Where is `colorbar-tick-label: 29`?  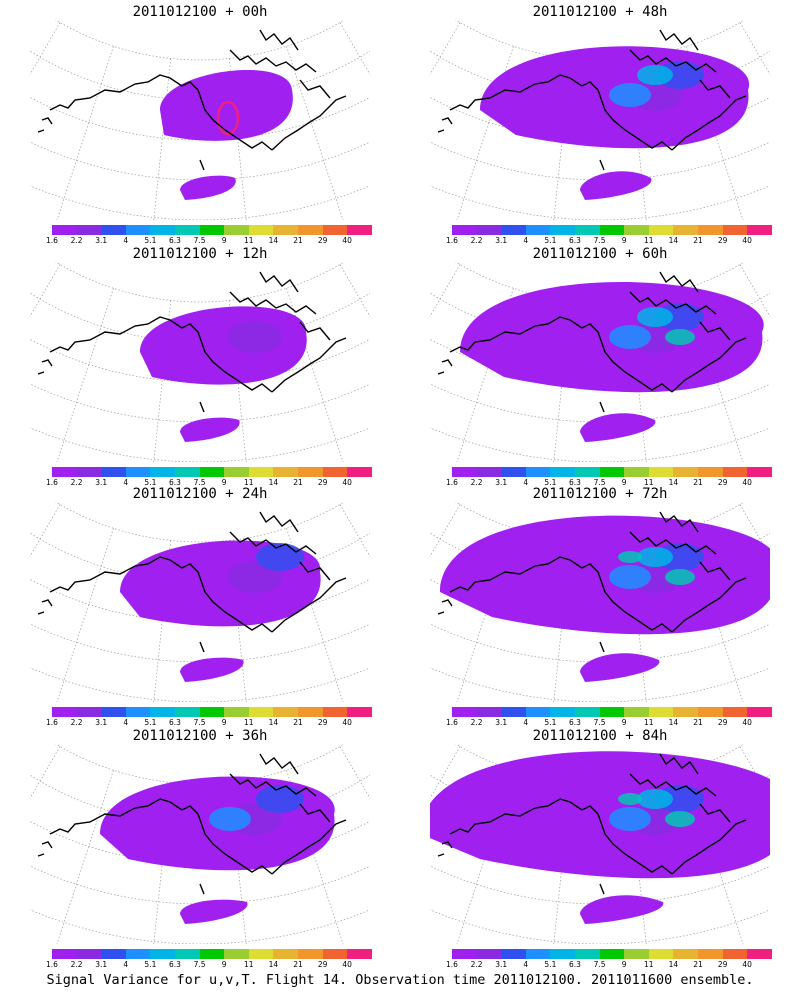 colorbar-tick-label: 29 is located at coordinates (722, 722).